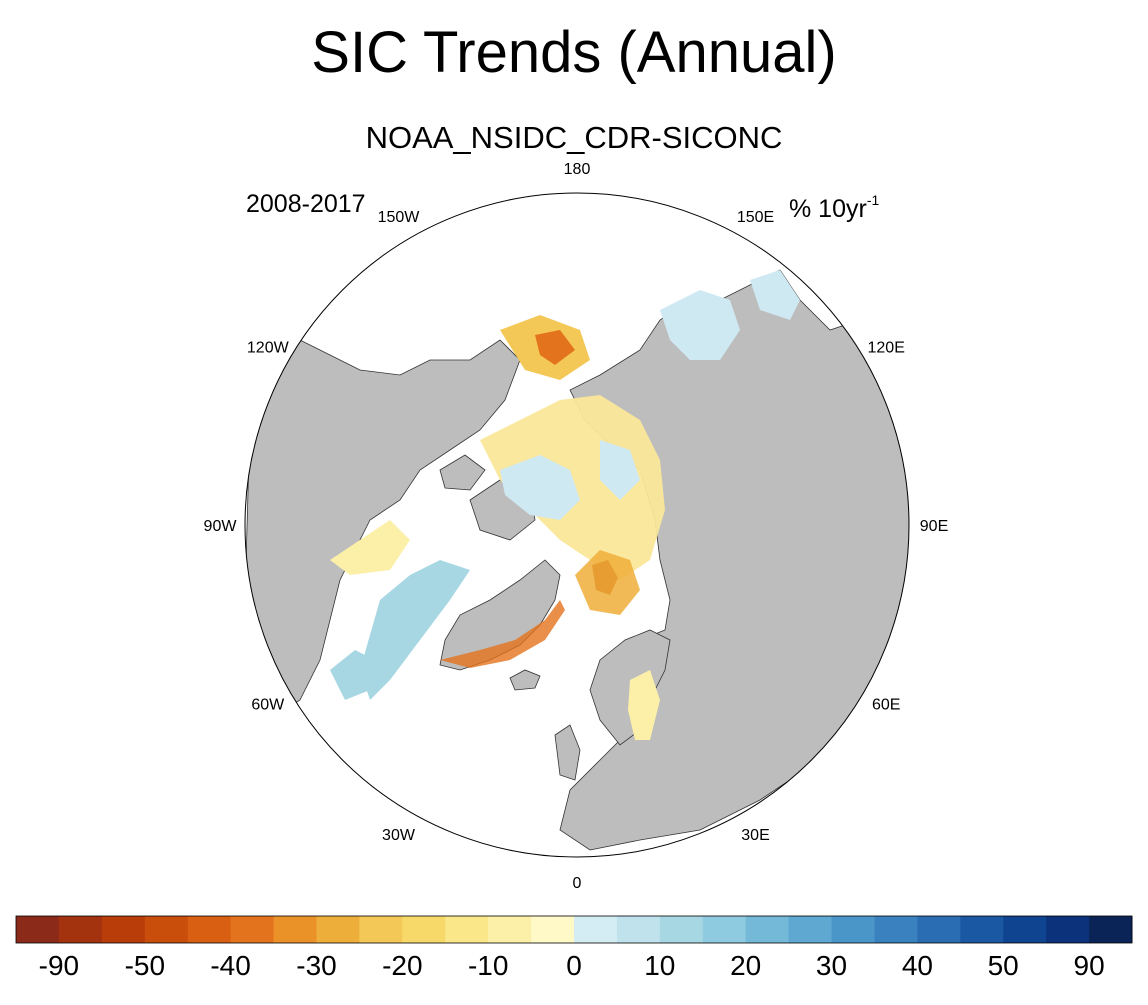 The image size is (1148, 1005). Describe the element at coordinates (525, 680) in the screenshot. I see `land-iceland` at that location.